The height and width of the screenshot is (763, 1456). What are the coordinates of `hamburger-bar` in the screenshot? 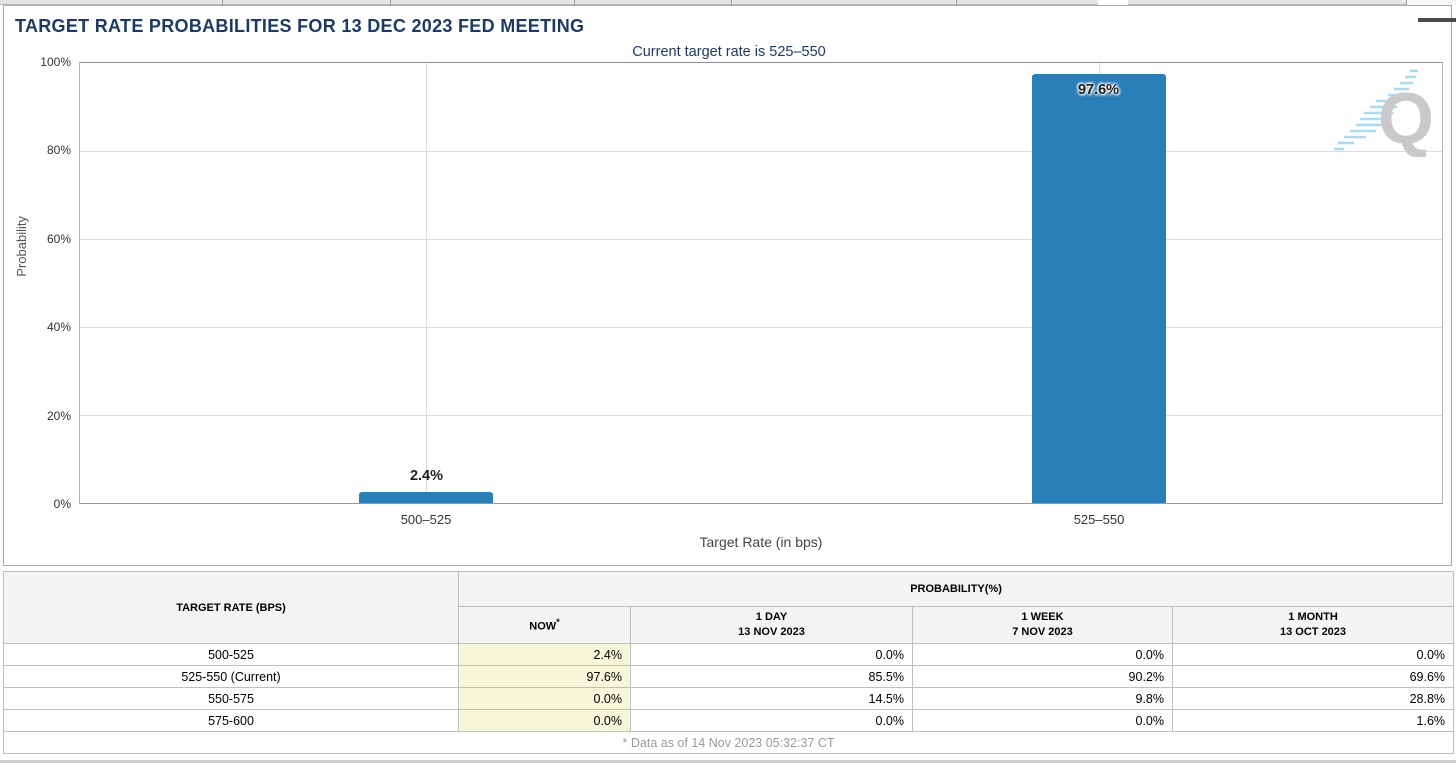 It's located at (1437, 19).